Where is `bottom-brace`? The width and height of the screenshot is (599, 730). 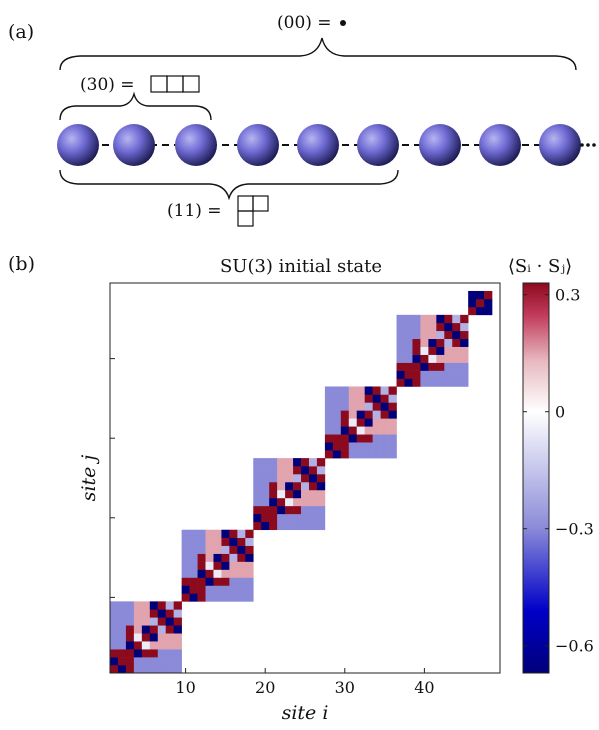
bottom-brace is located at coordinates (229, 185).